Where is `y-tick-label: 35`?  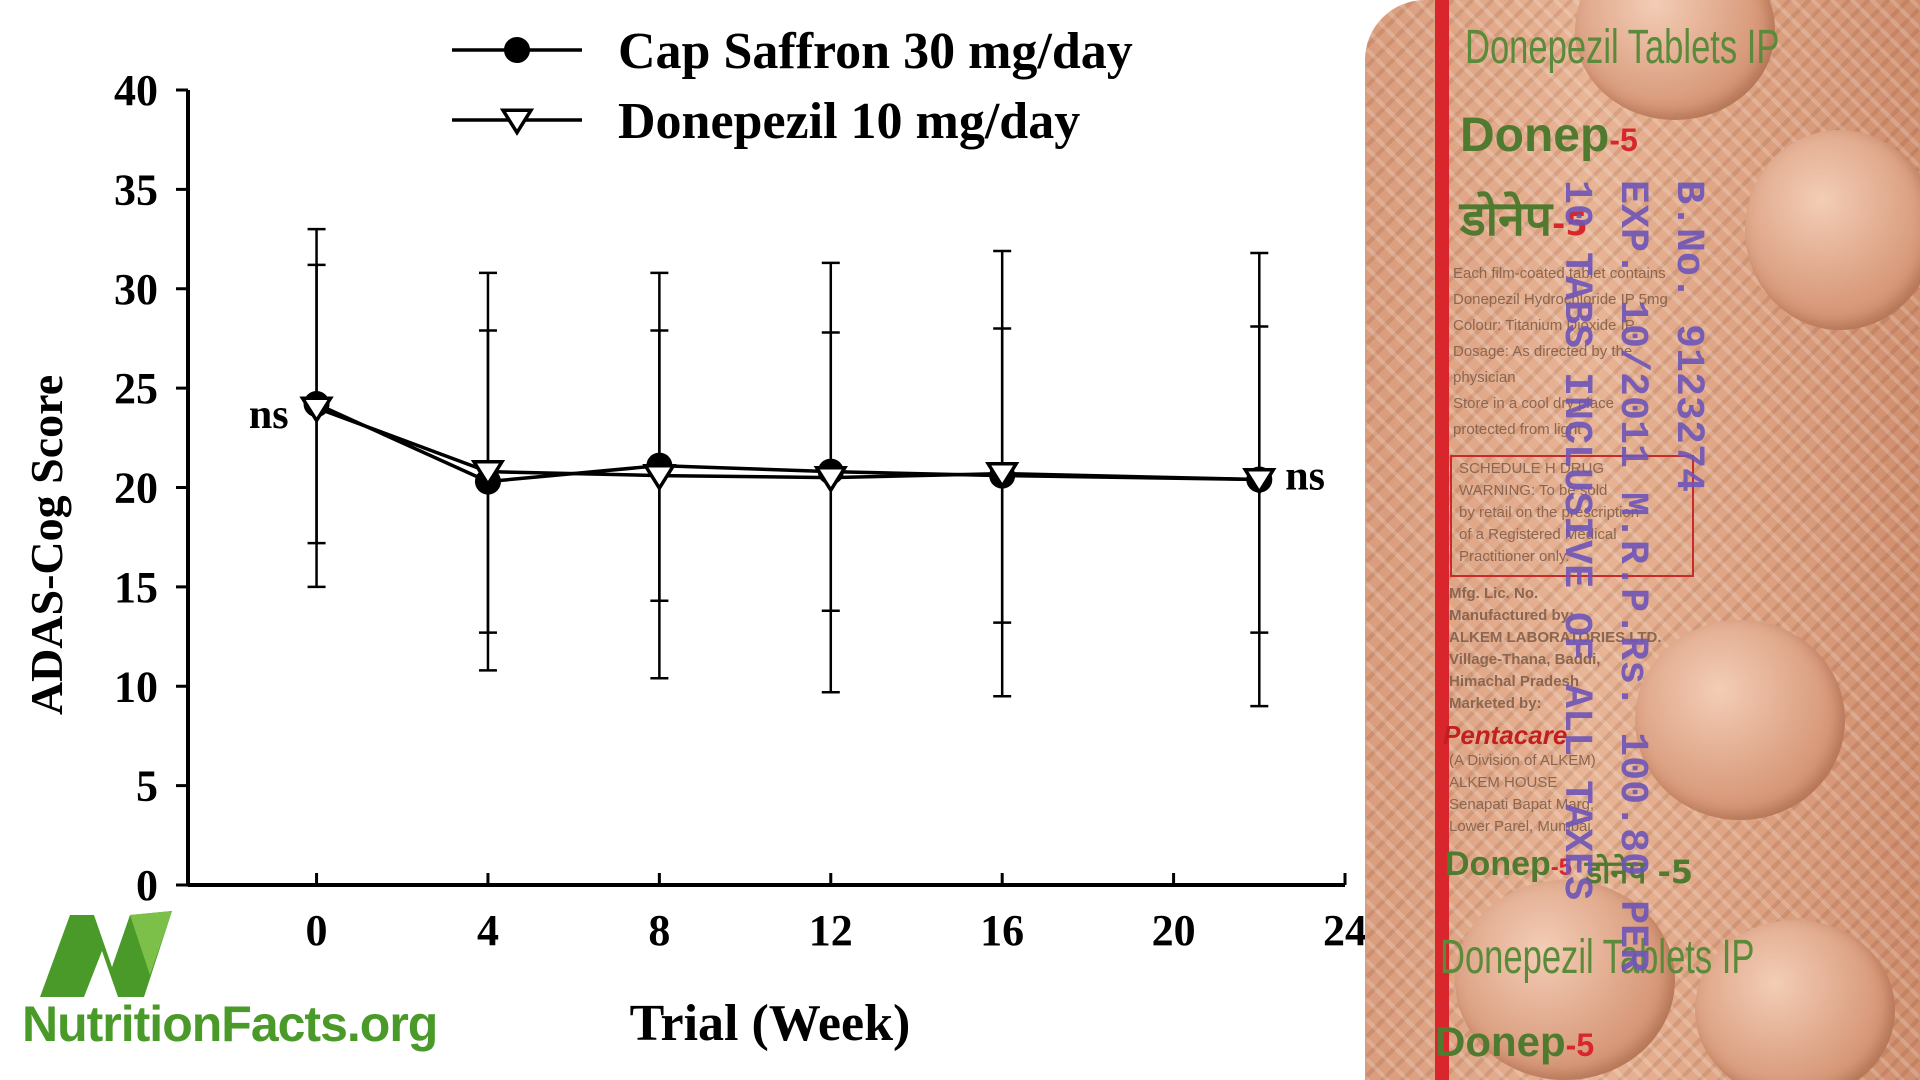
y-tick-label: 35 is located at coordinates (136, 189).